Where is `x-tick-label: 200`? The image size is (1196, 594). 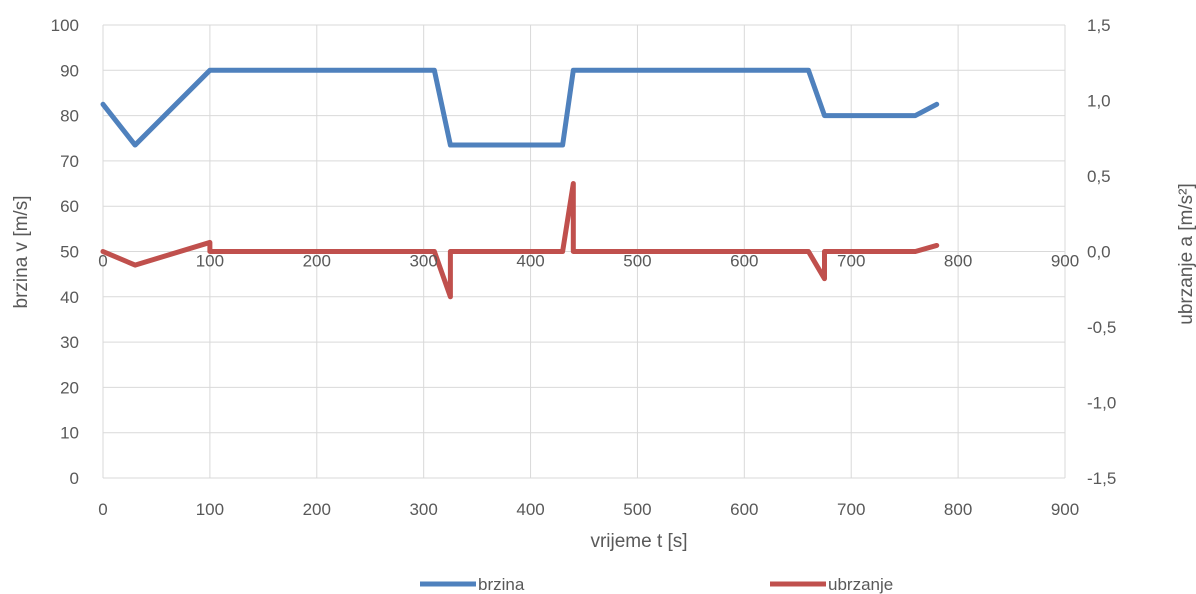 x-tick-label: 200 is located at coordinates (317, 509).